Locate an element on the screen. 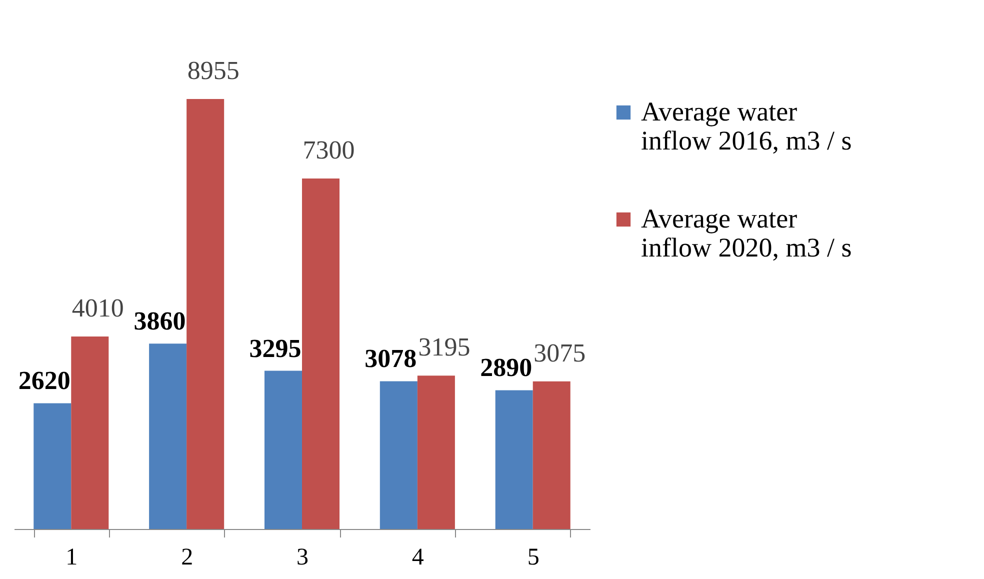 The width and height of the screenshot is (984, 579). data-label: 3295 is located at coordinates (275, 348).